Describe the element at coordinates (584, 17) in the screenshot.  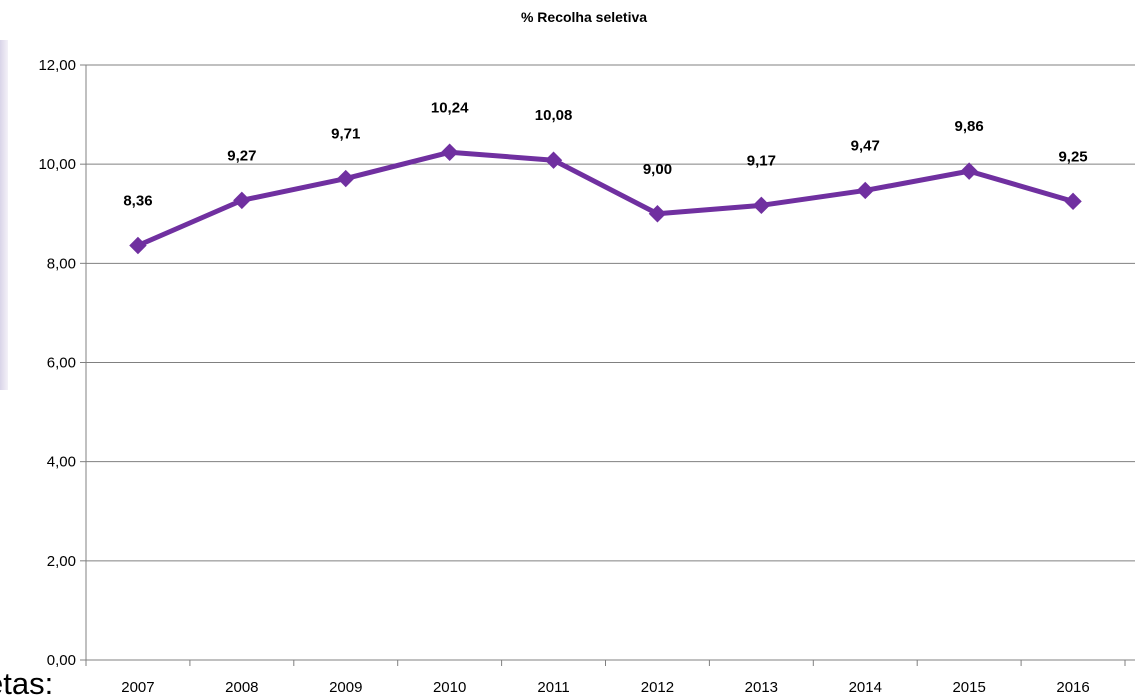
I see `chart-title: % Recolha seletiva` at that location.